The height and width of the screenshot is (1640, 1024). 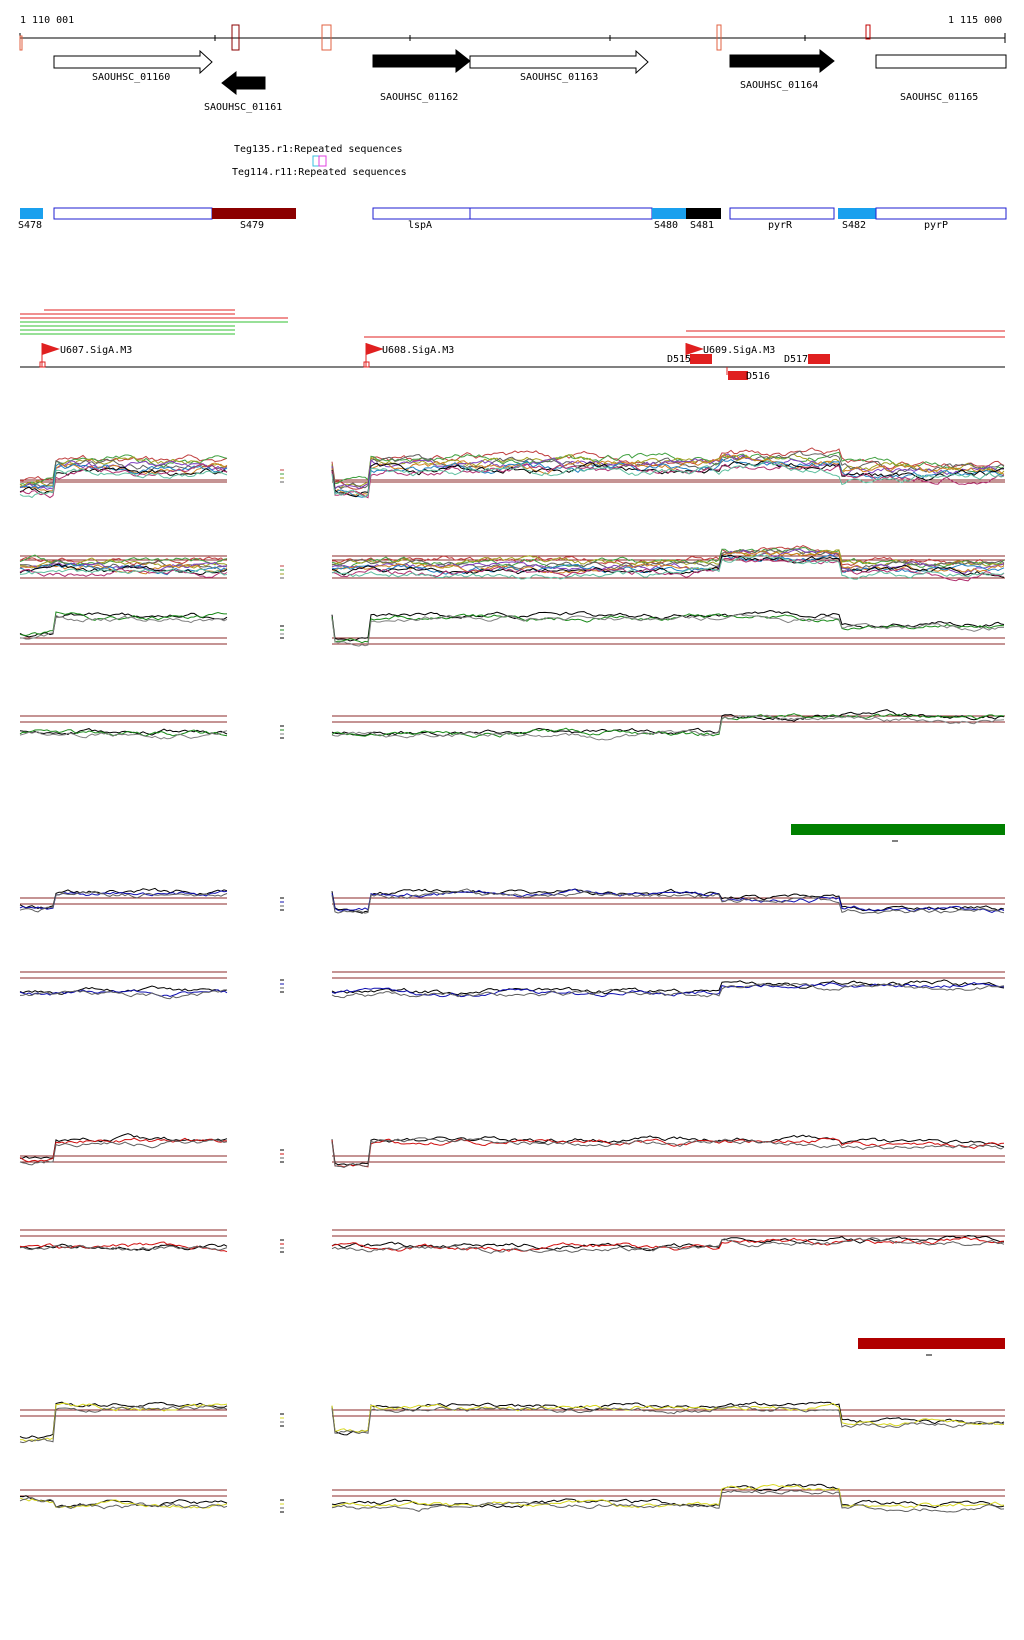 What do you see at coordinates (758, 376) in the screenshot?
I see `downstream-label: D516` at bounding box center [758, 376].